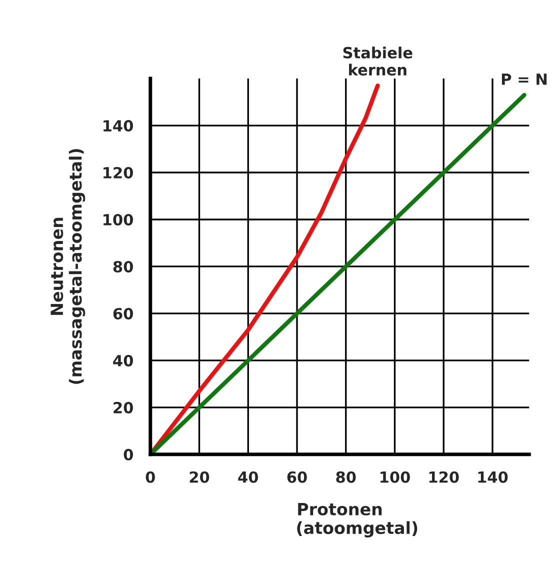  Describe the element at coordinates (123, 314) in the screenshot. I see `y-tick-label: 60` at that location.